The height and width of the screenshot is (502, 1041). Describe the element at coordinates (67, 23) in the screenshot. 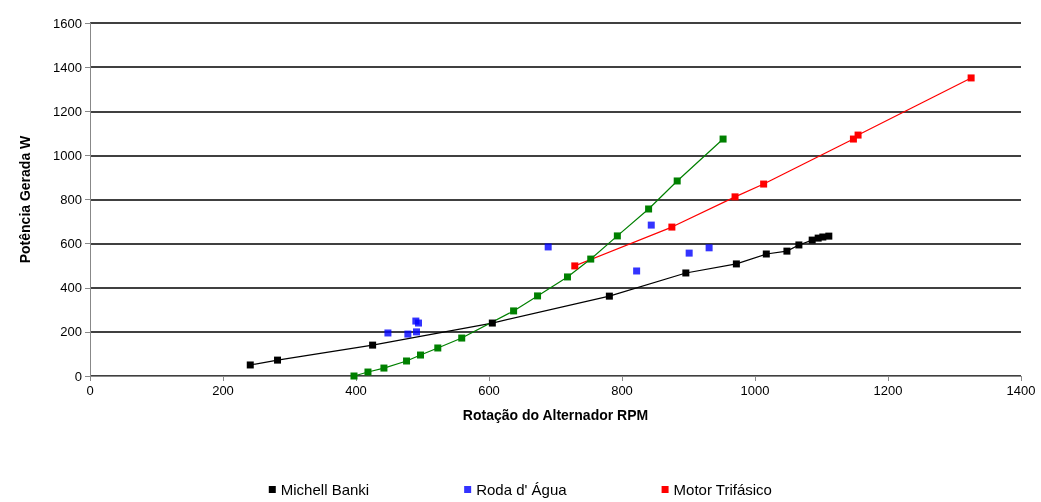

I see `y-tick-label: 1600` at that location.